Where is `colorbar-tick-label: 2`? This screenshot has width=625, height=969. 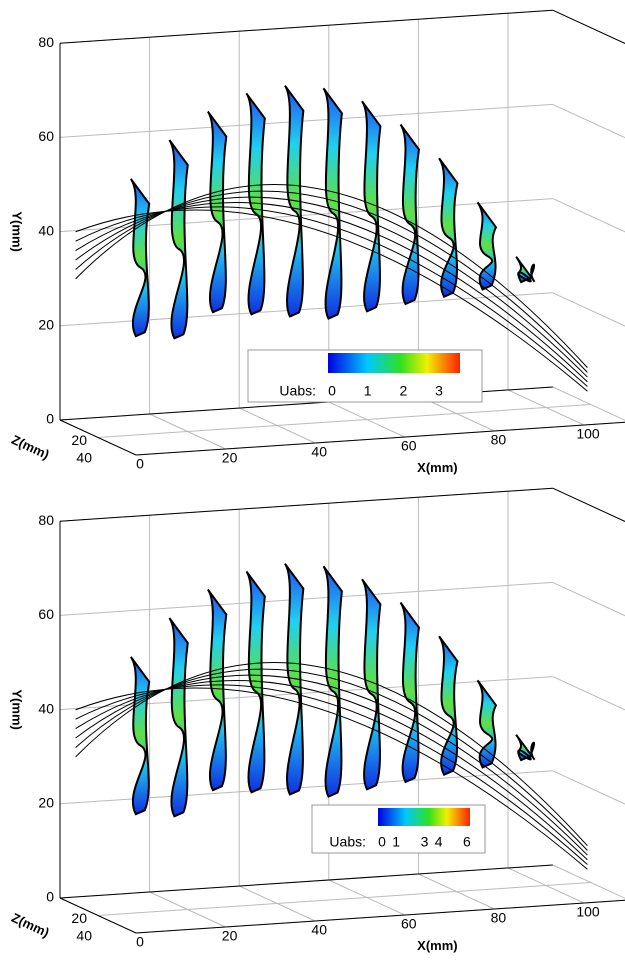 colorbar-tick-label: 2 is located at coordinates (403, 391).